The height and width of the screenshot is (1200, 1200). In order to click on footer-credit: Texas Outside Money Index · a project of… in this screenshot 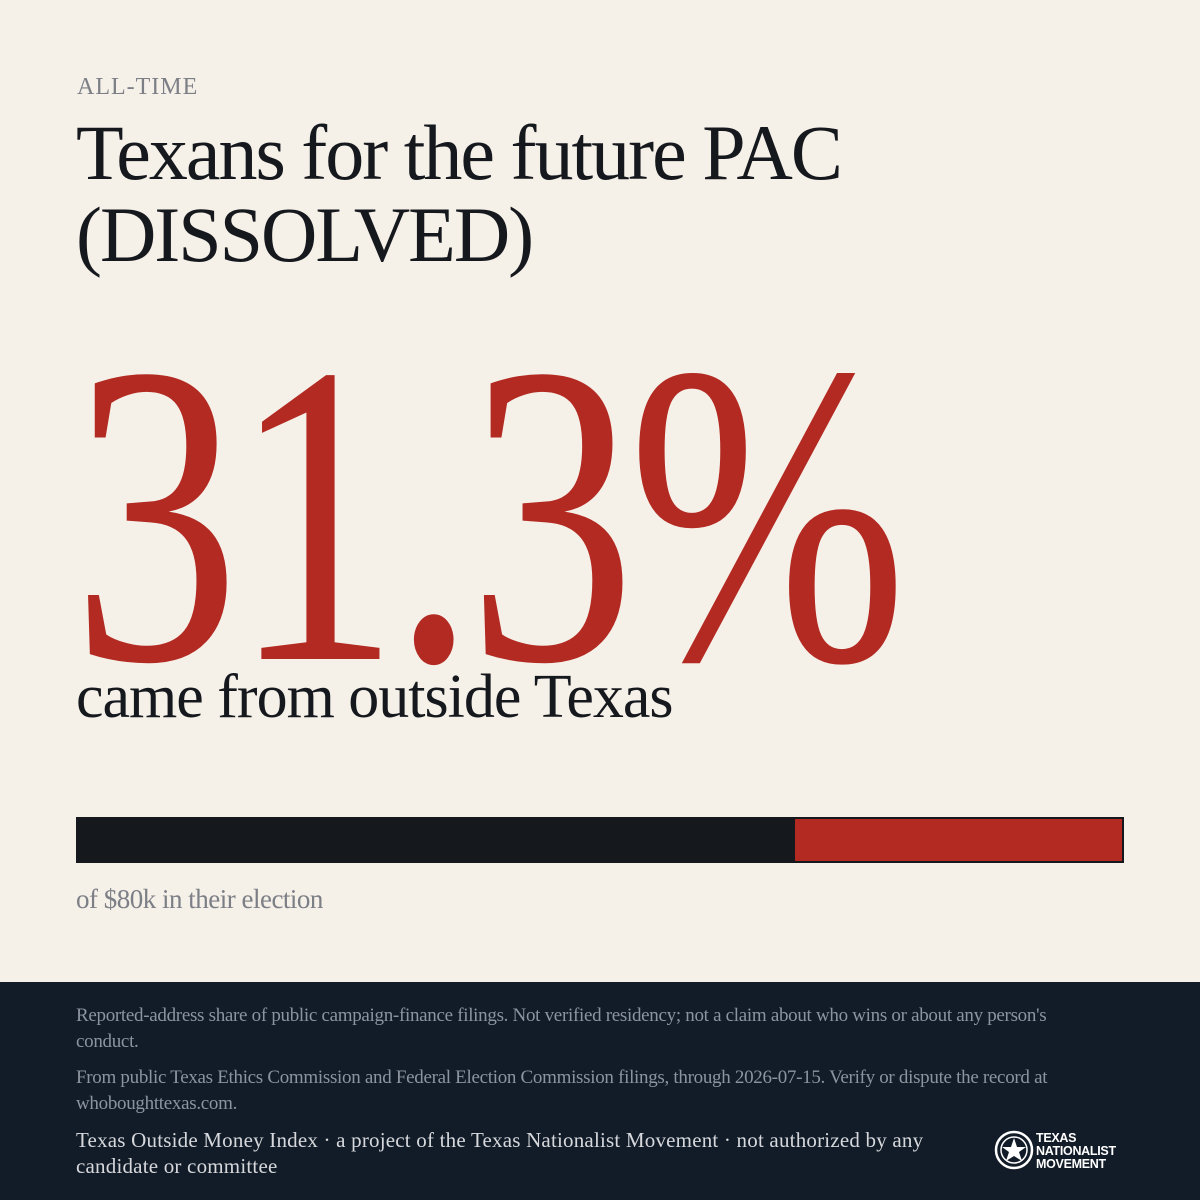, I will do `click(500, 1153)`.